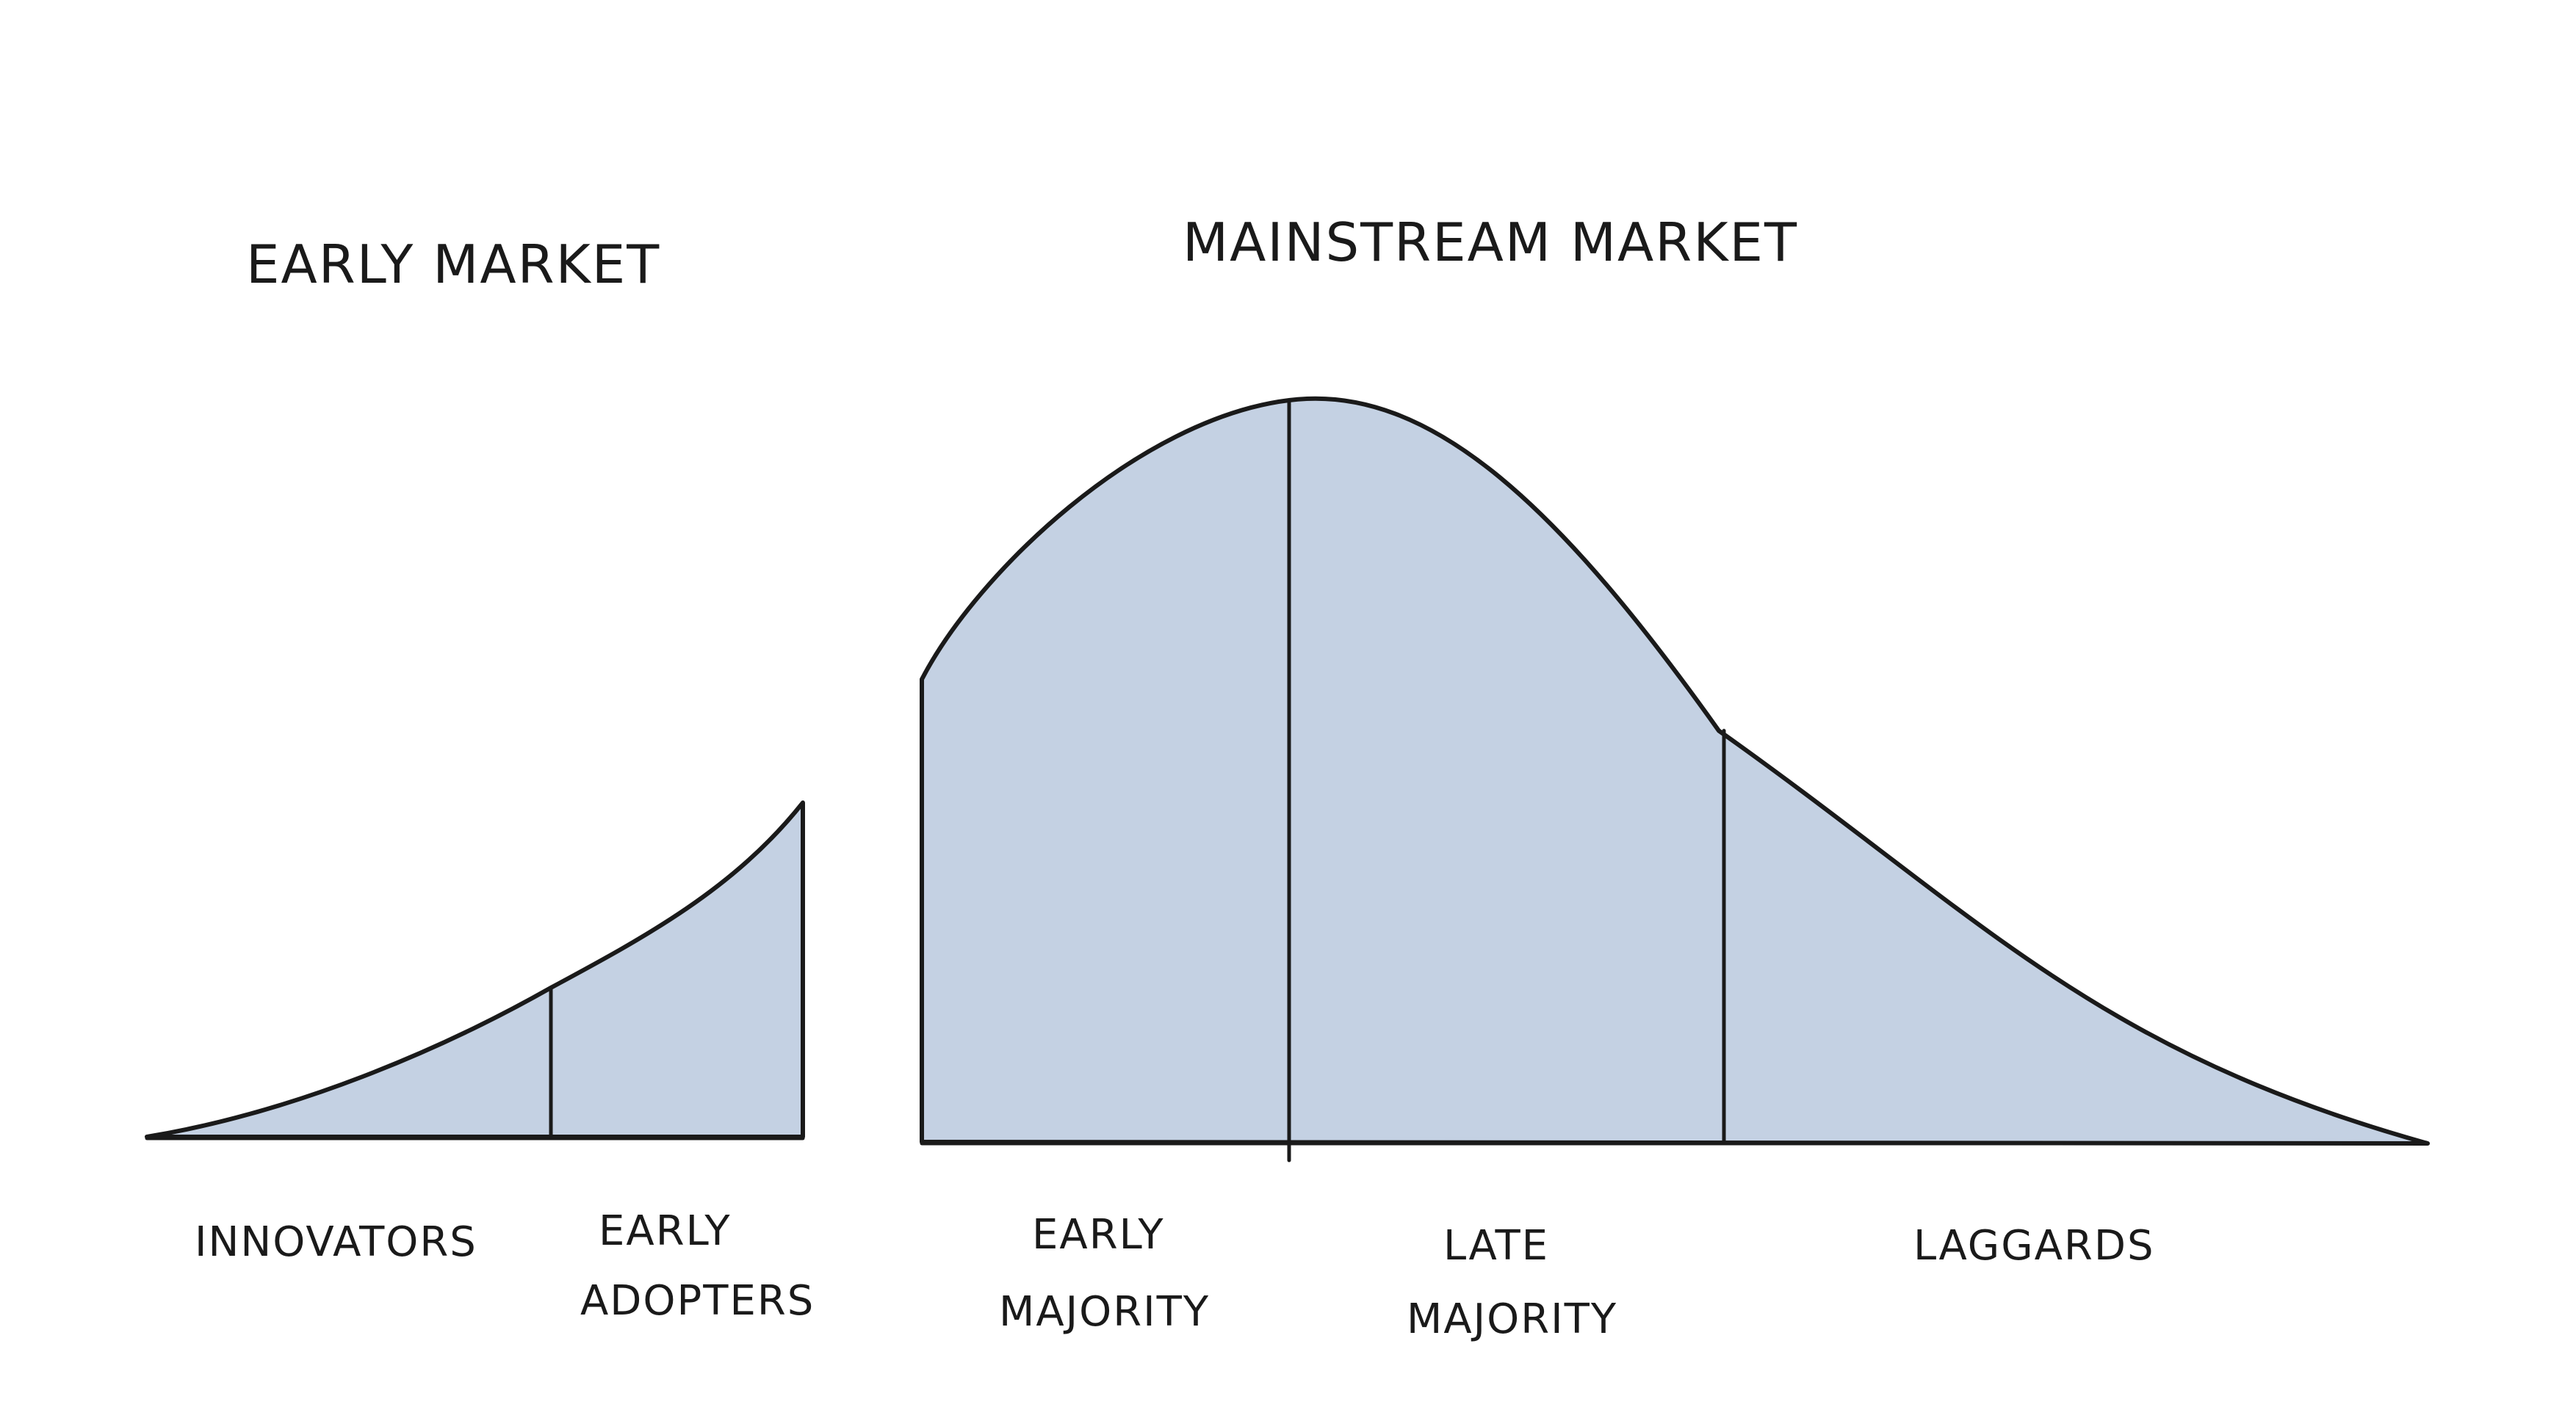  I want to click on early-majority-label-line1: Early, so click(1098, 1235).